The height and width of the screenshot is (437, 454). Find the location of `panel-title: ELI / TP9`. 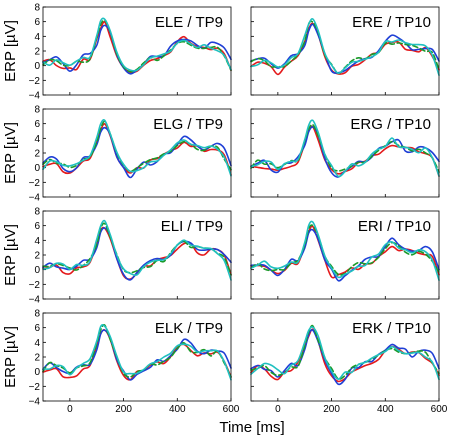

panel-title: ELI / TP9 is located at coordinates (192, 226).